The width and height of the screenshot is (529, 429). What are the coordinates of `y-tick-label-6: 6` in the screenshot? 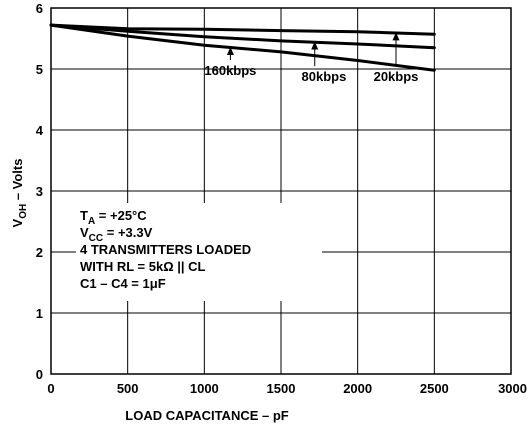 It's located at (39, 8).